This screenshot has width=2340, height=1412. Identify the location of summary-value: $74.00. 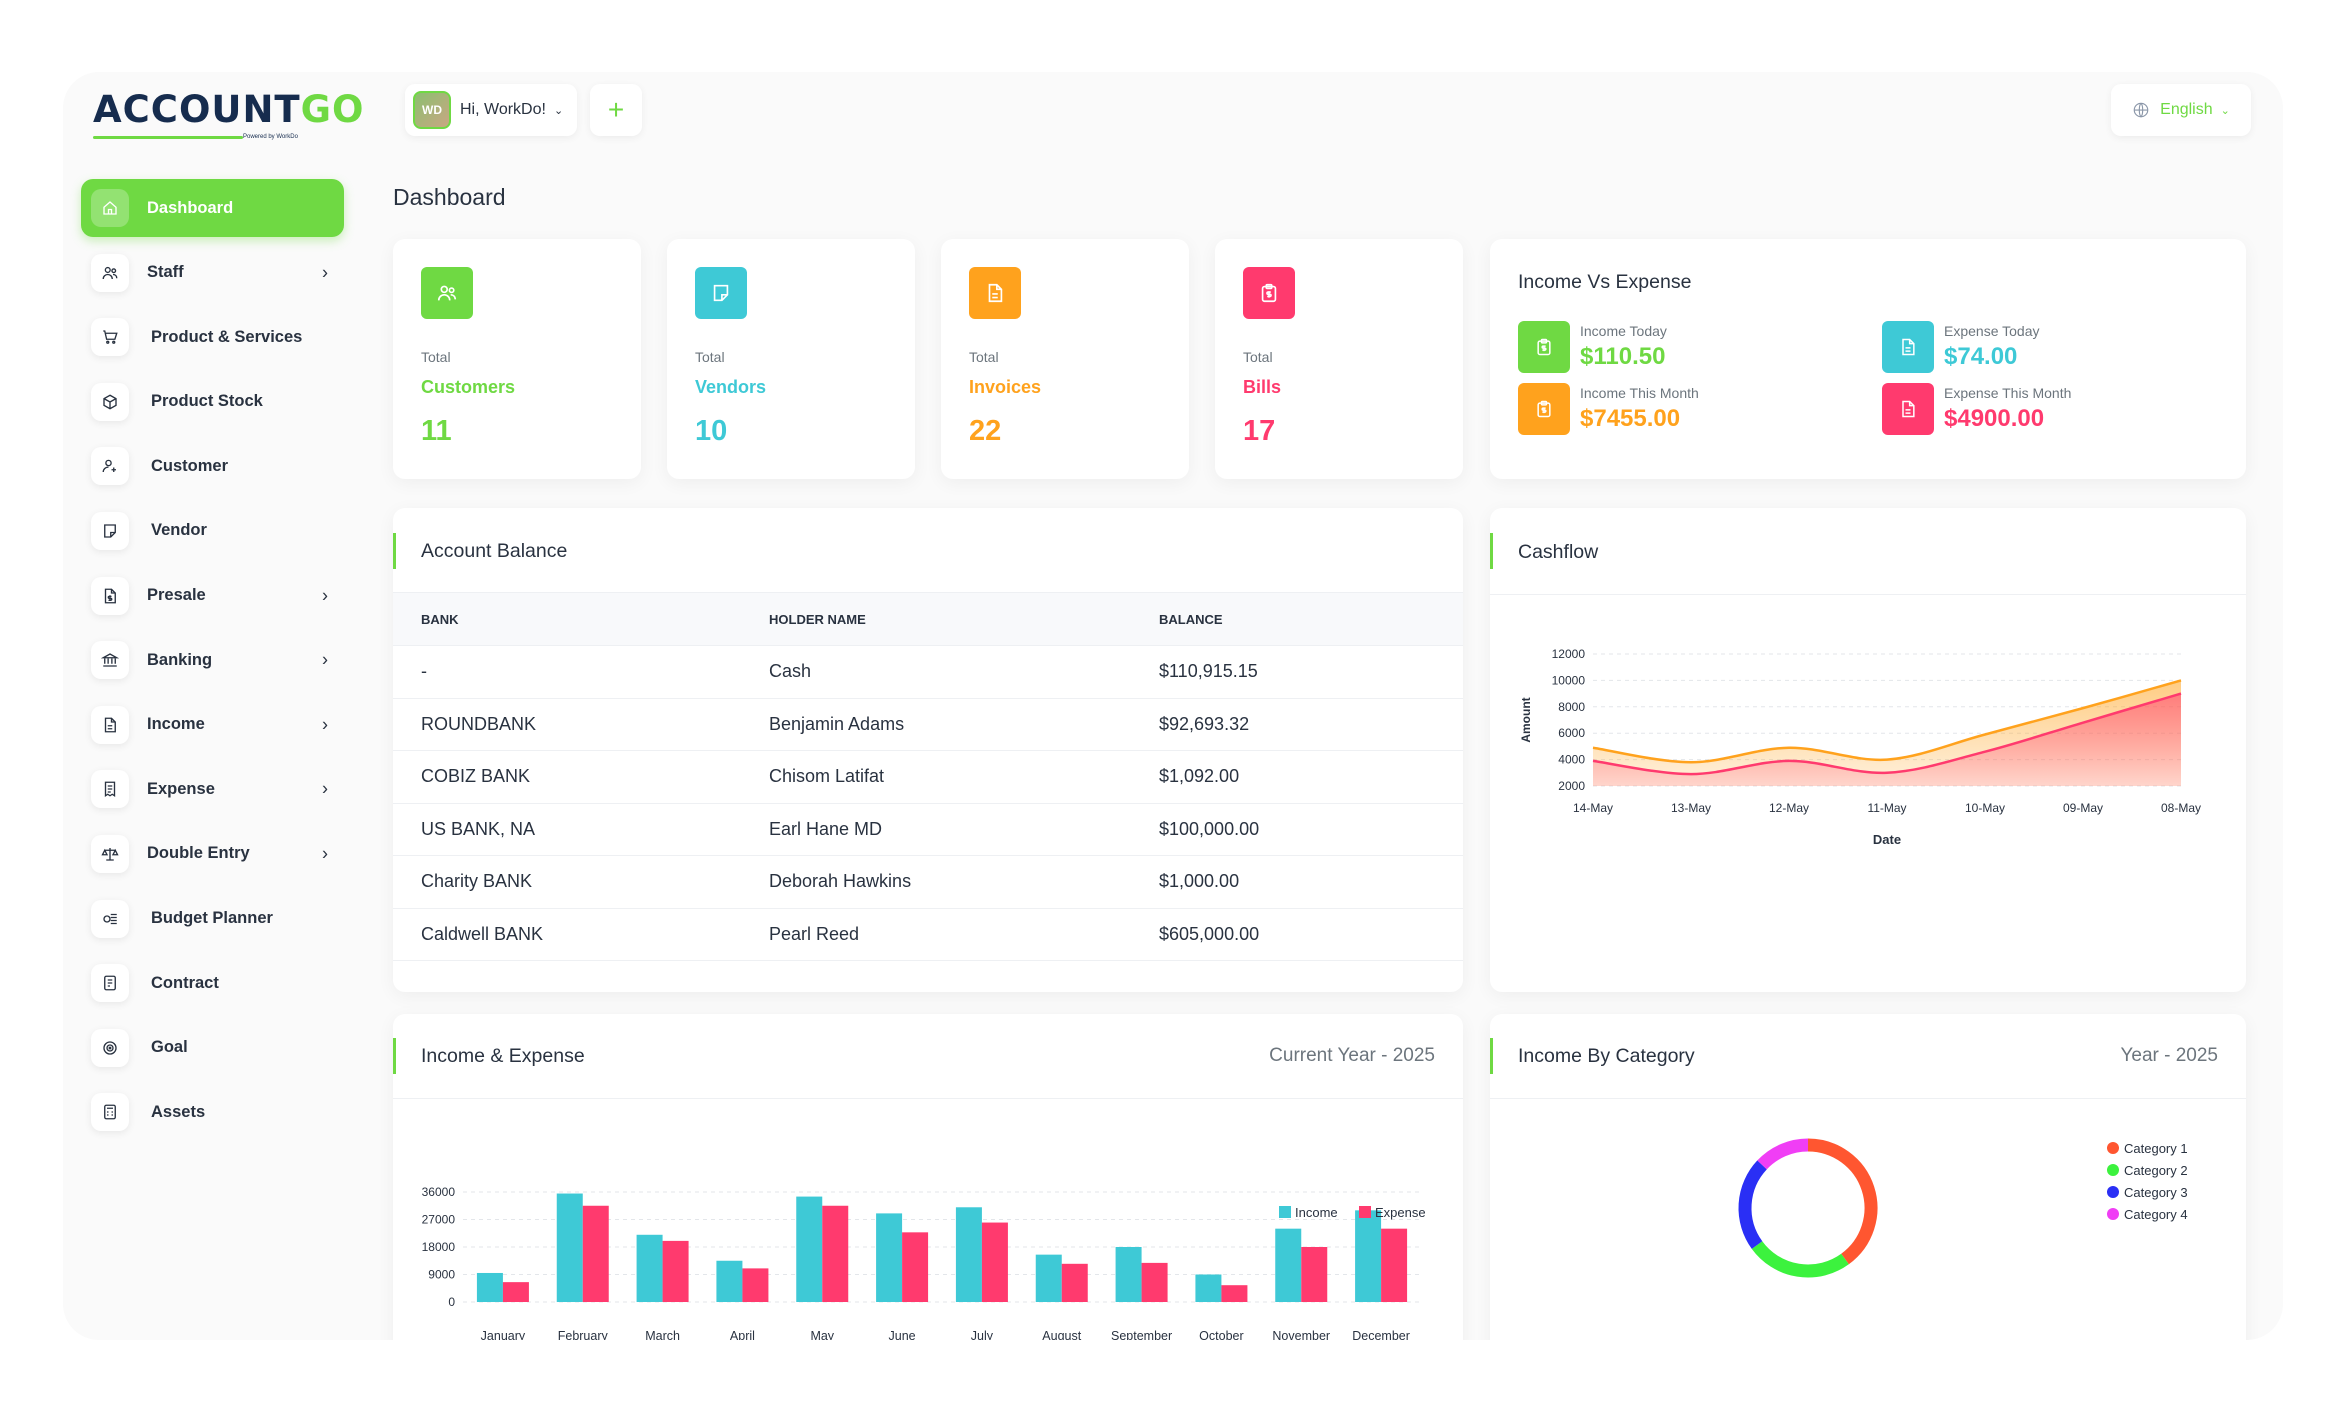
(1981, 356).